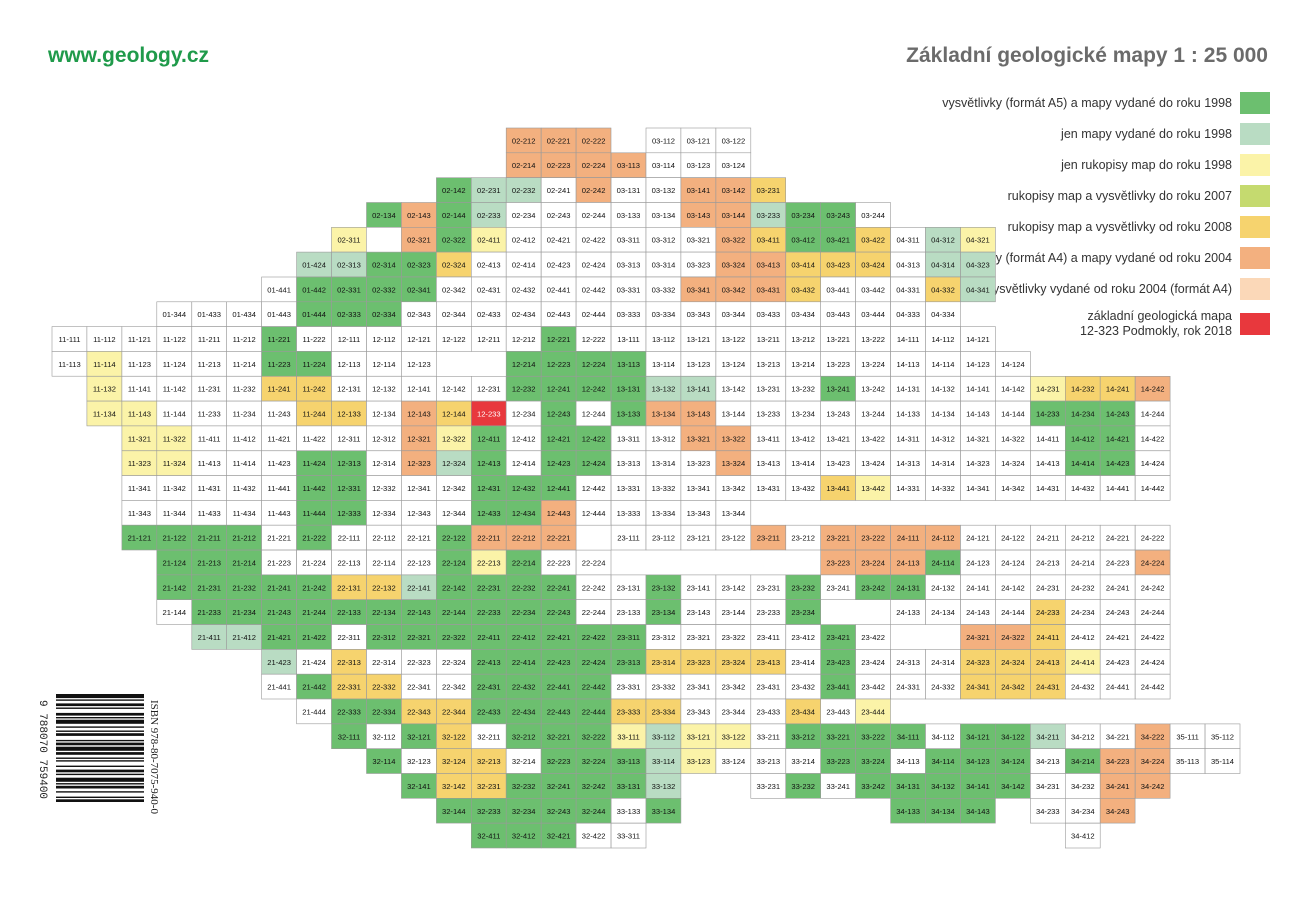 The height and width of the screenshot is (900, 1308). Describe the element at coordinates (349, 513) in the screenshot. I see `map-sheet: 12-333` at that location.